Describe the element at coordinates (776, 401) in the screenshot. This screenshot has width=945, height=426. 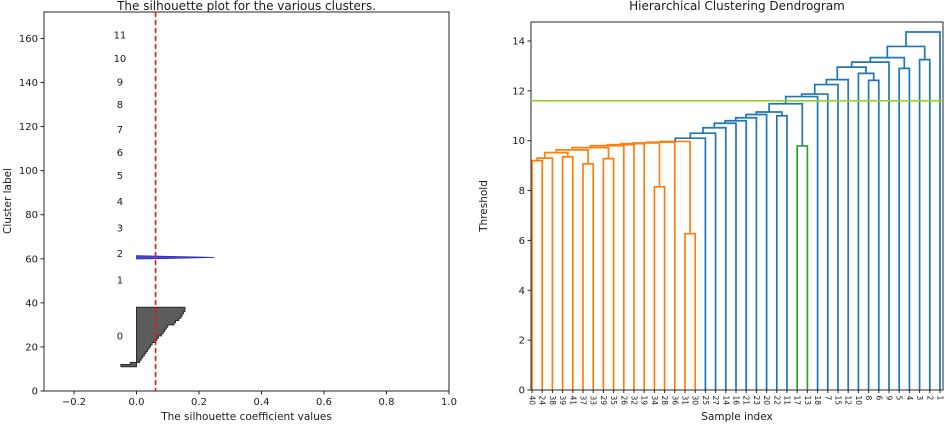
I see `leaf-label: 22` at that location.